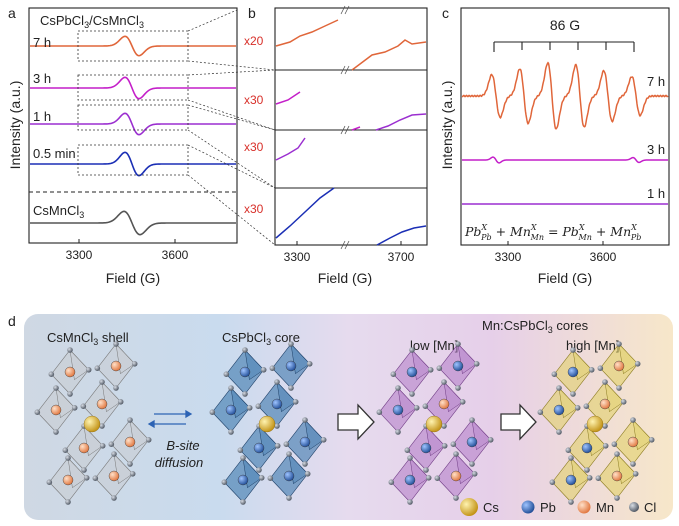 The image size is (679, 526). I want to click on zoom-trace-1h, so click(351, 137).